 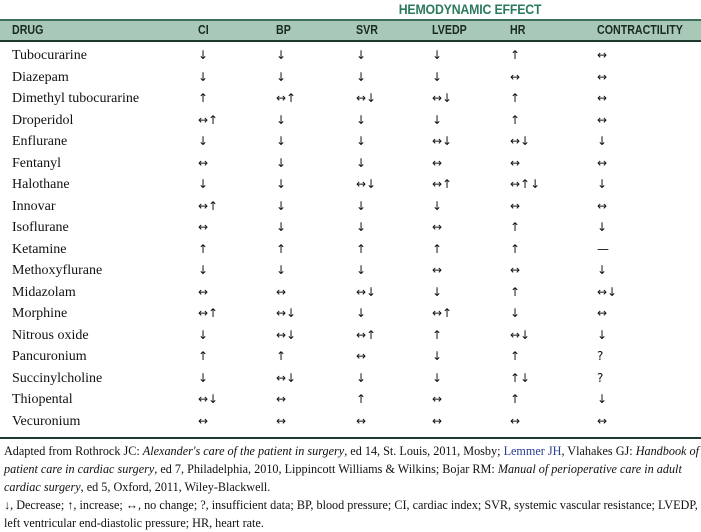 I want to click on table-row: Succinylcholine ↓ ↔↓ ↓ ↓ ↑↓?, so click(x=350, y=379).